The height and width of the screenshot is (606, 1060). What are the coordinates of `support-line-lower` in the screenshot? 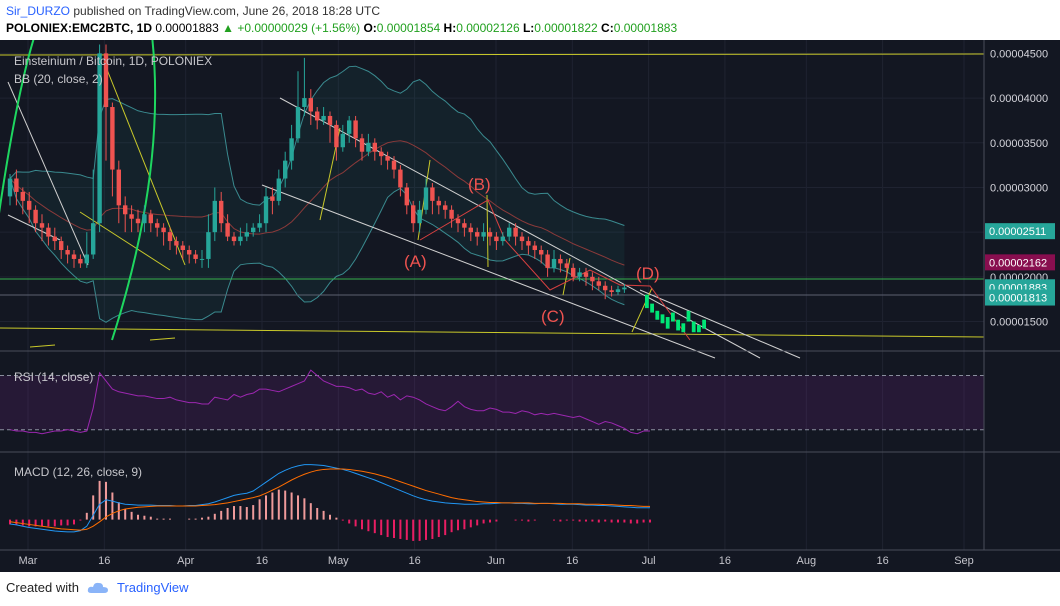 It's located at (492, 332).